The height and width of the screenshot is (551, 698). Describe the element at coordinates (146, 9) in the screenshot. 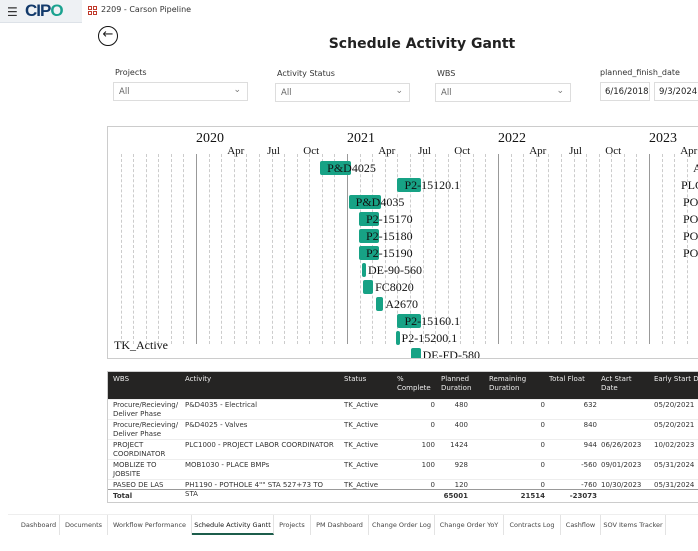

I see `project-name: 2209 - Carson Pipeline` at that location.